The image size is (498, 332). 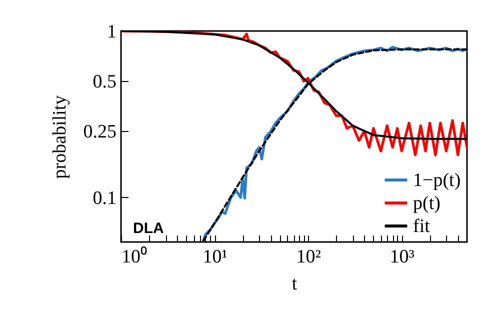 What do you see at coordinates (309, 257) in the screenshot?
I see `x-tick-label: 10²` at bounding box center [309, 257].